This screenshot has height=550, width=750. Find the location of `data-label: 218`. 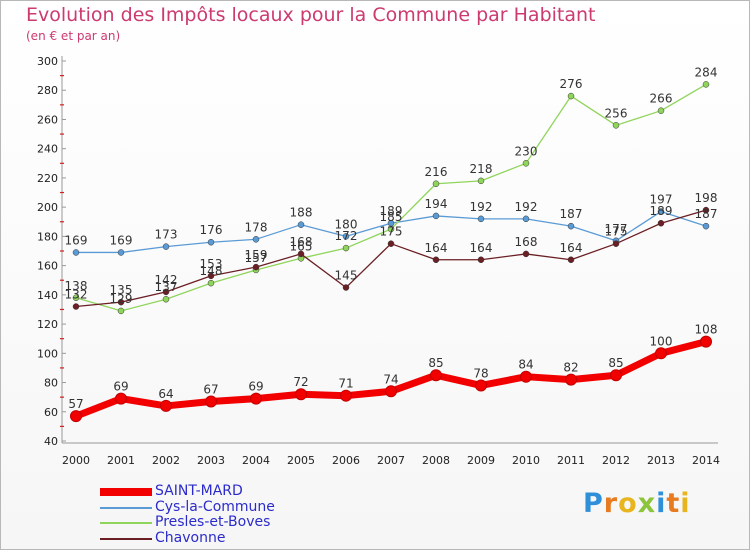

data-label: 218 is located at coordinates (481, 169).